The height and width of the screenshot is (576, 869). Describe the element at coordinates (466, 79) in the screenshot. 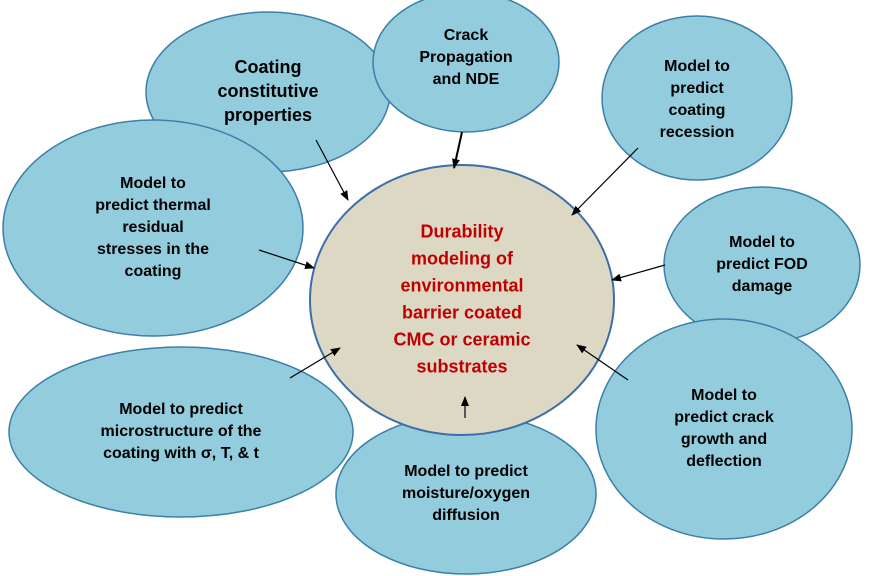

I see `node-label: and NDE` at that location.